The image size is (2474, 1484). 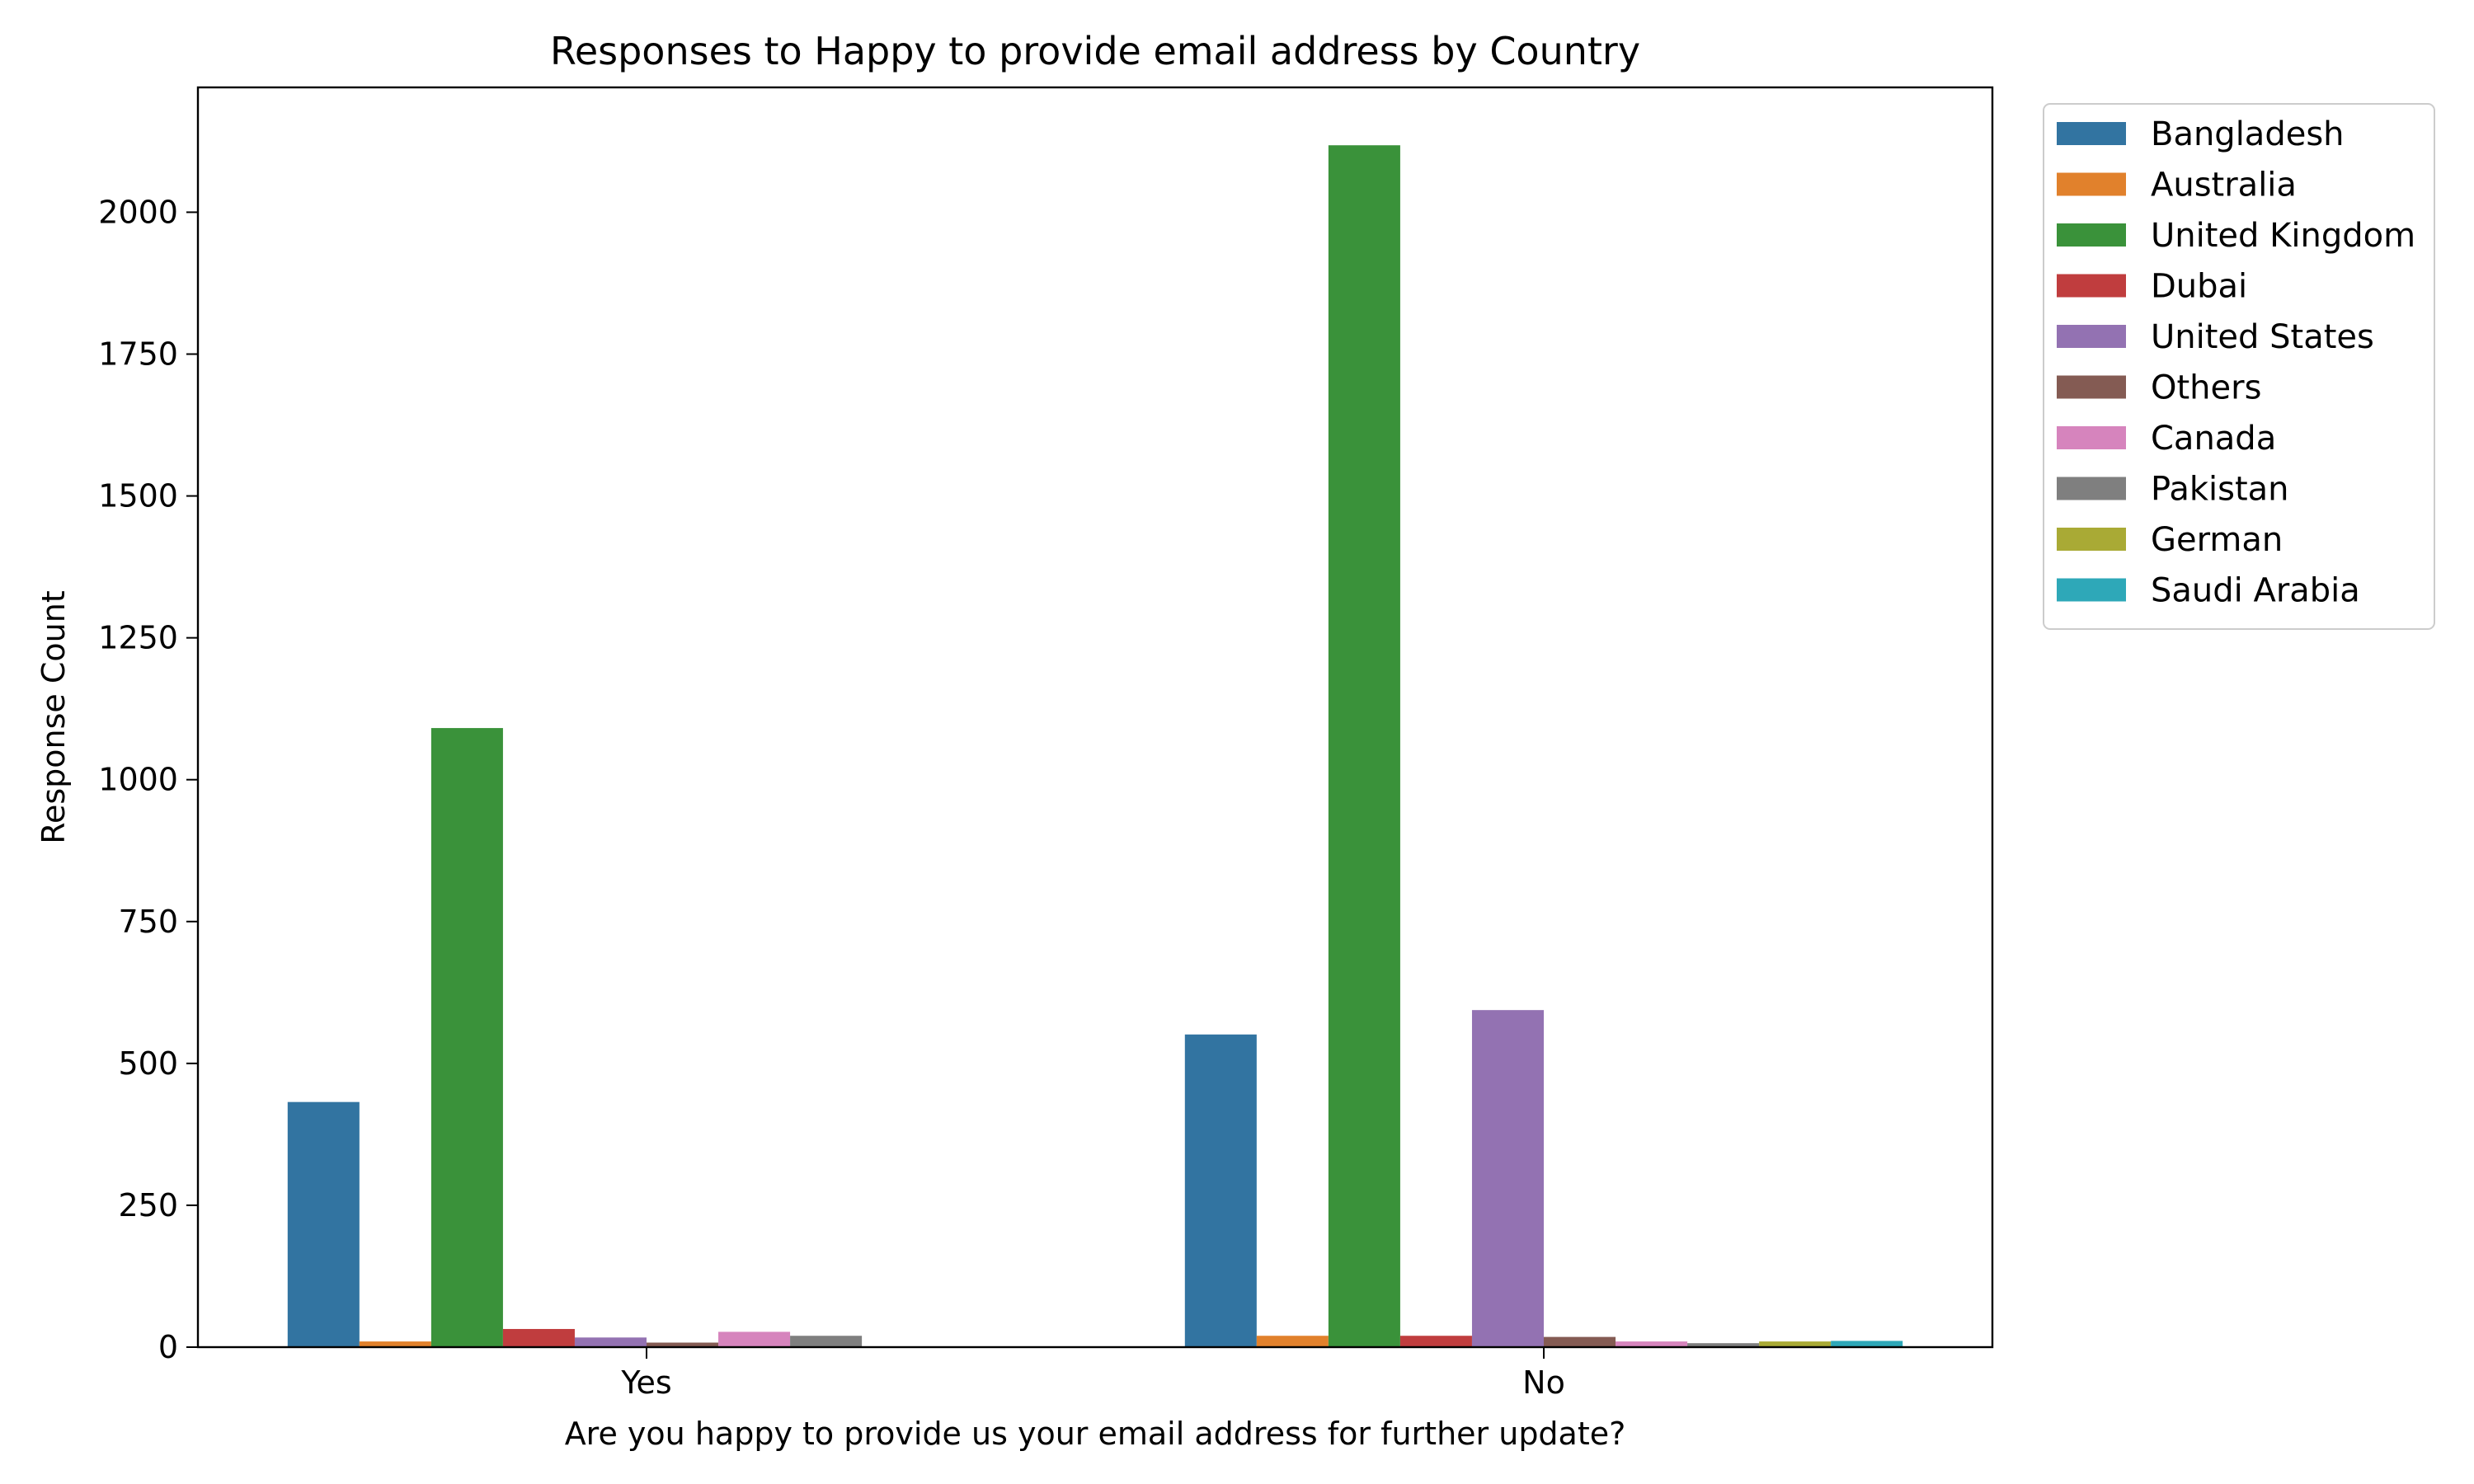 I want to click on legend-swatch-saudi-arabia, so click(x=2091, y=590).